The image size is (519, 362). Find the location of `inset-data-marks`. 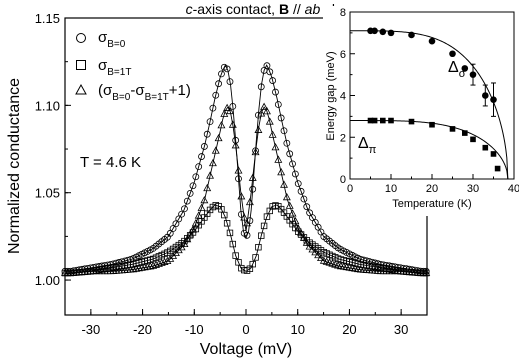

inset-data-marks is located at coordinates (429, 103).